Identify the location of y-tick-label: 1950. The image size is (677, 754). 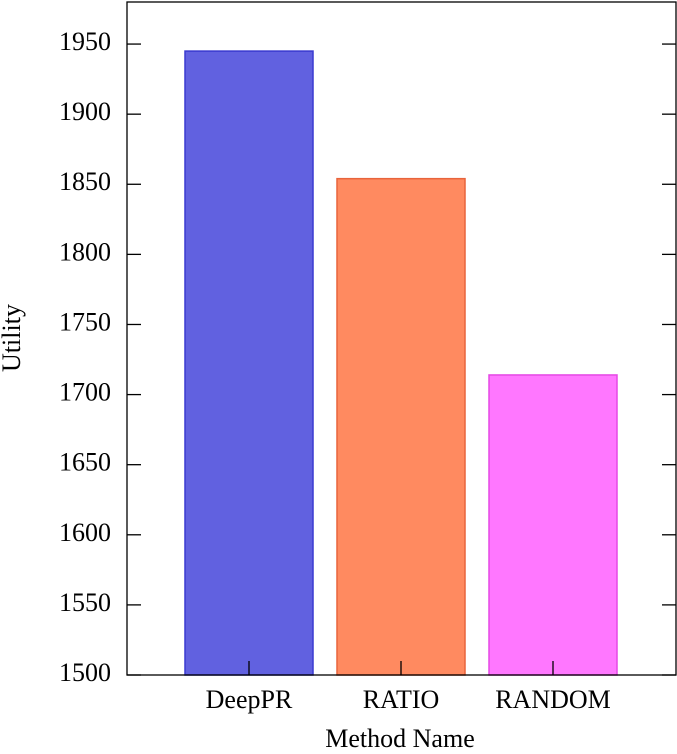
(85, 41).